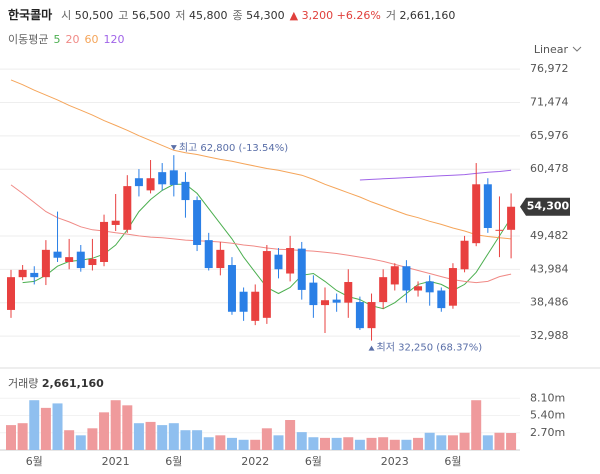 The image size is (600, 474). Describe the element at coordinates (180, 15) in the screenshot. I see `field-label: 저` at that location.